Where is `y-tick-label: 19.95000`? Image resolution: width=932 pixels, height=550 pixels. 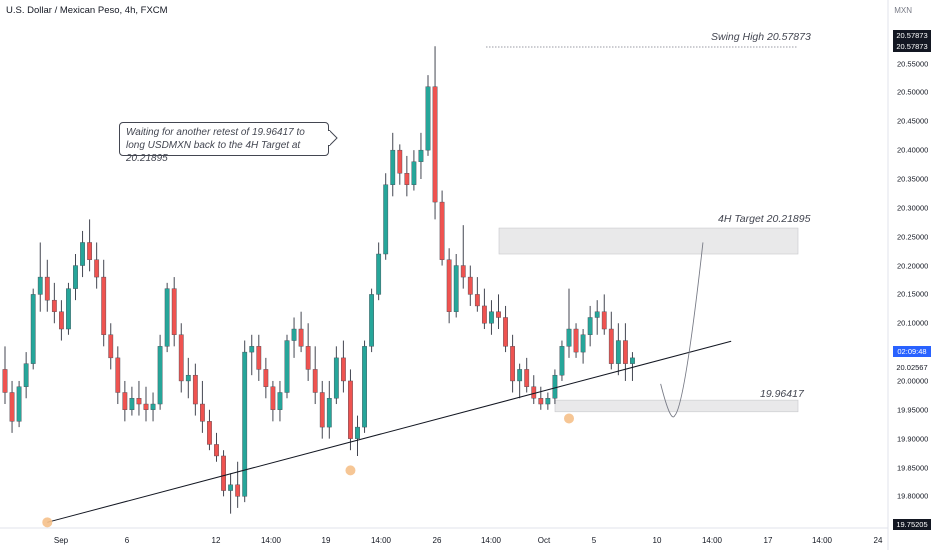
y-tick-label: 19.95000 is located at coordinates (913, 410).